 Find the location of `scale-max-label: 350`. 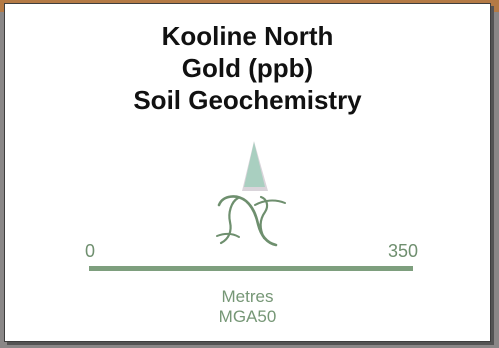

scale-max-label: 350 is located at coordinates (403, 251).